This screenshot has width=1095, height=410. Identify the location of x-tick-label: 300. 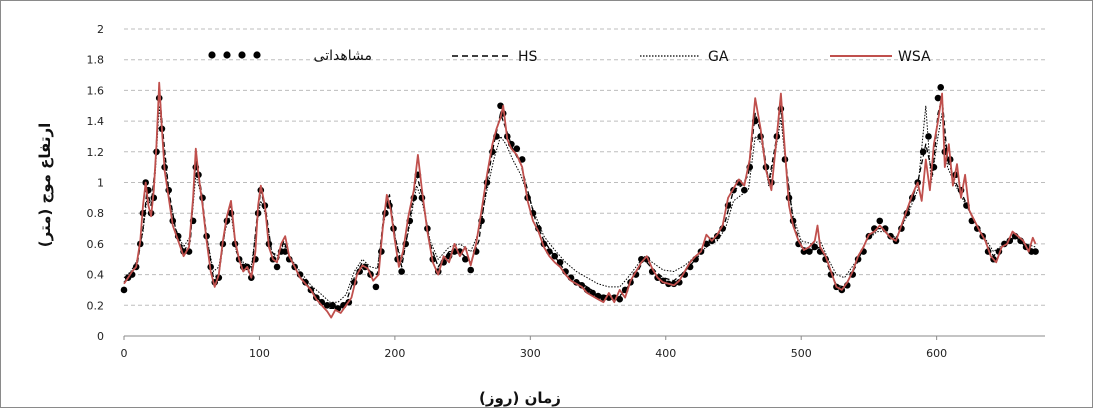
(530, 353).